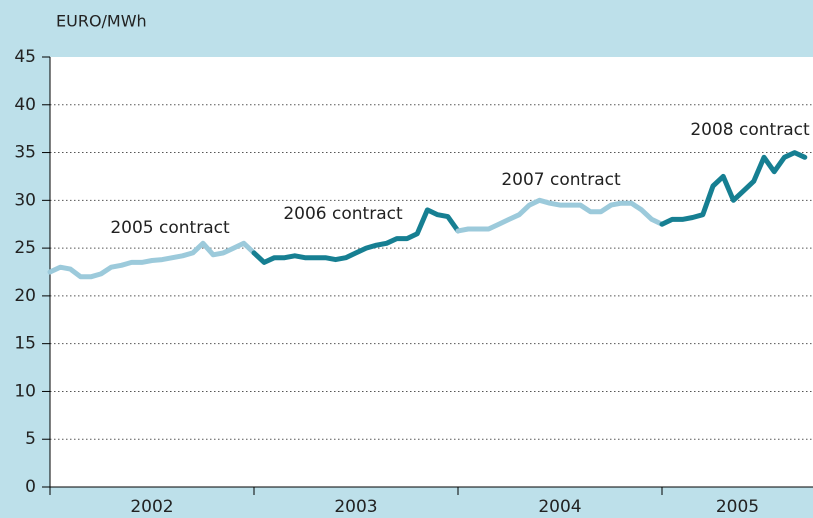 This screenshot has width=813, height=518. I want to click on y-tick-label: 25, so click(25, 248).